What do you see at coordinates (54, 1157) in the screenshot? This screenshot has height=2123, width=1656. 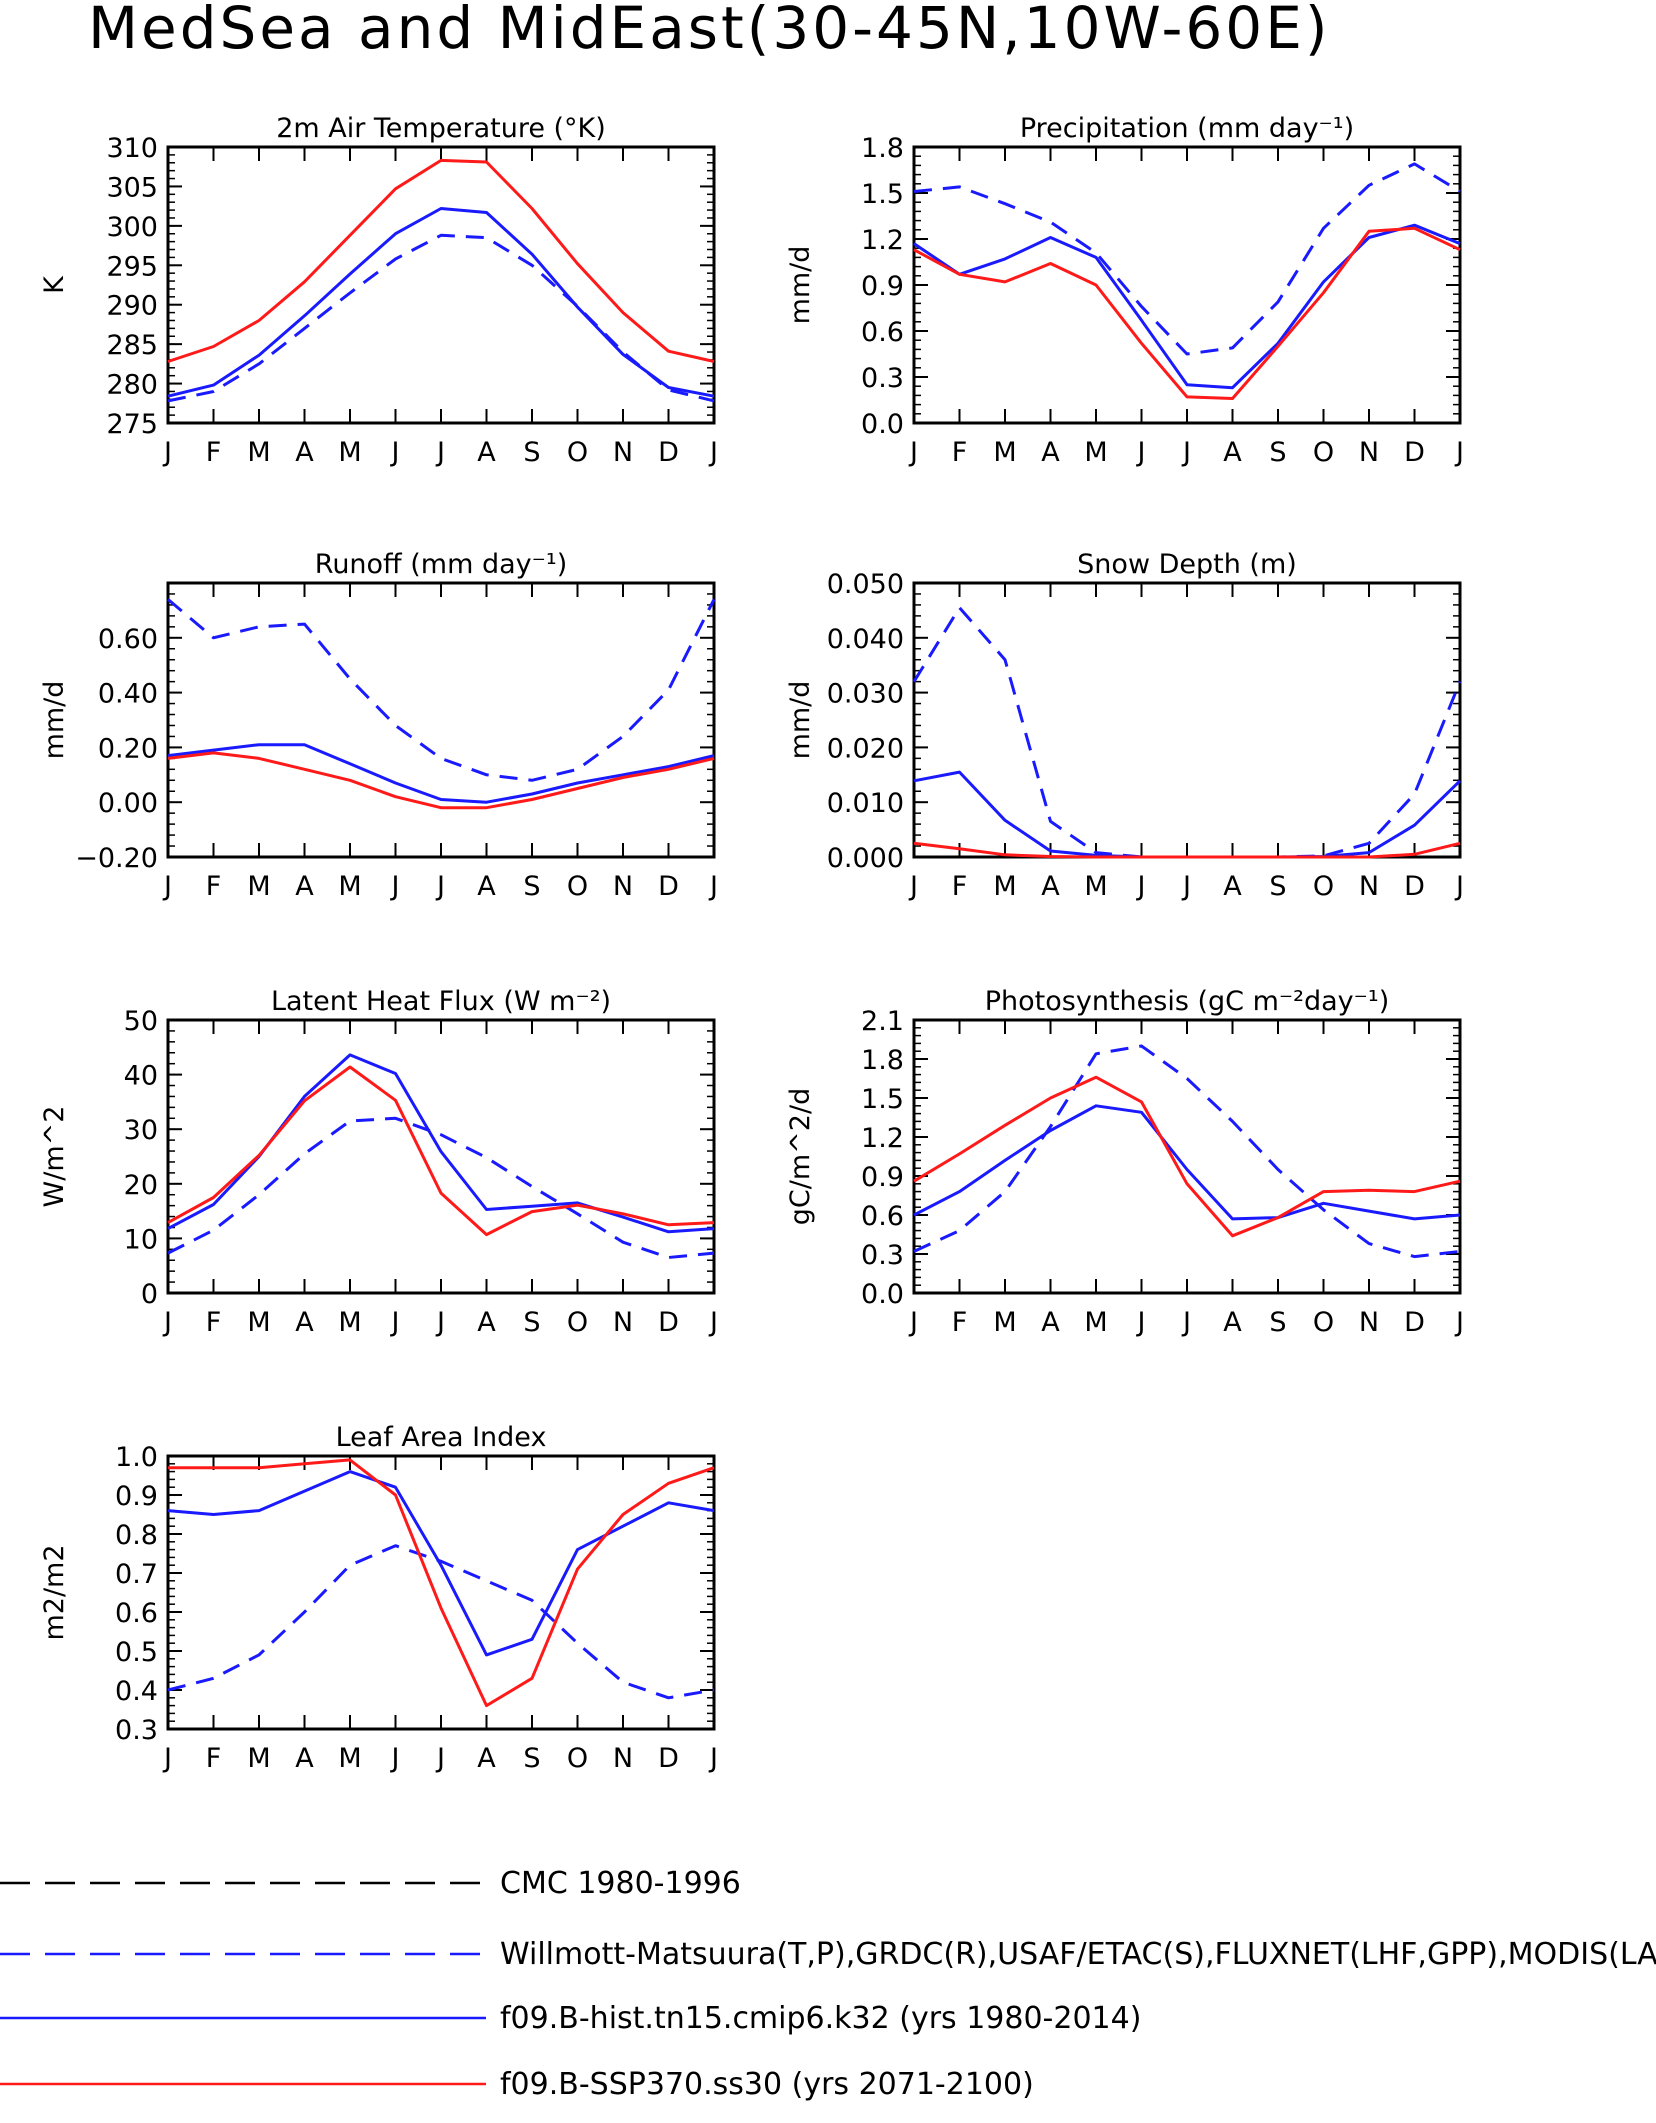 I see `y-axis-label: W/m^2` at bounding box center [54, 1157].